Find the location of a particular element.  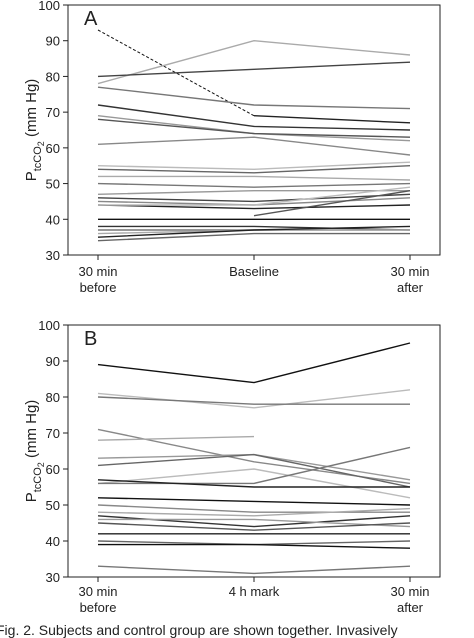

panel-label: B is located at coordinates (90, 339).